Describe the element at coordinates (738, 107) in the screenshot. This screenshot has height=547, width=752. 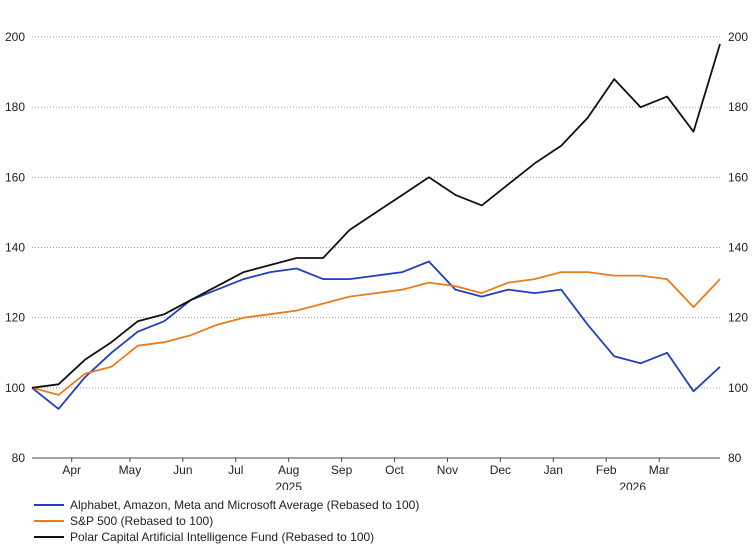
I see `y-tick-right-180: 180` at that location.